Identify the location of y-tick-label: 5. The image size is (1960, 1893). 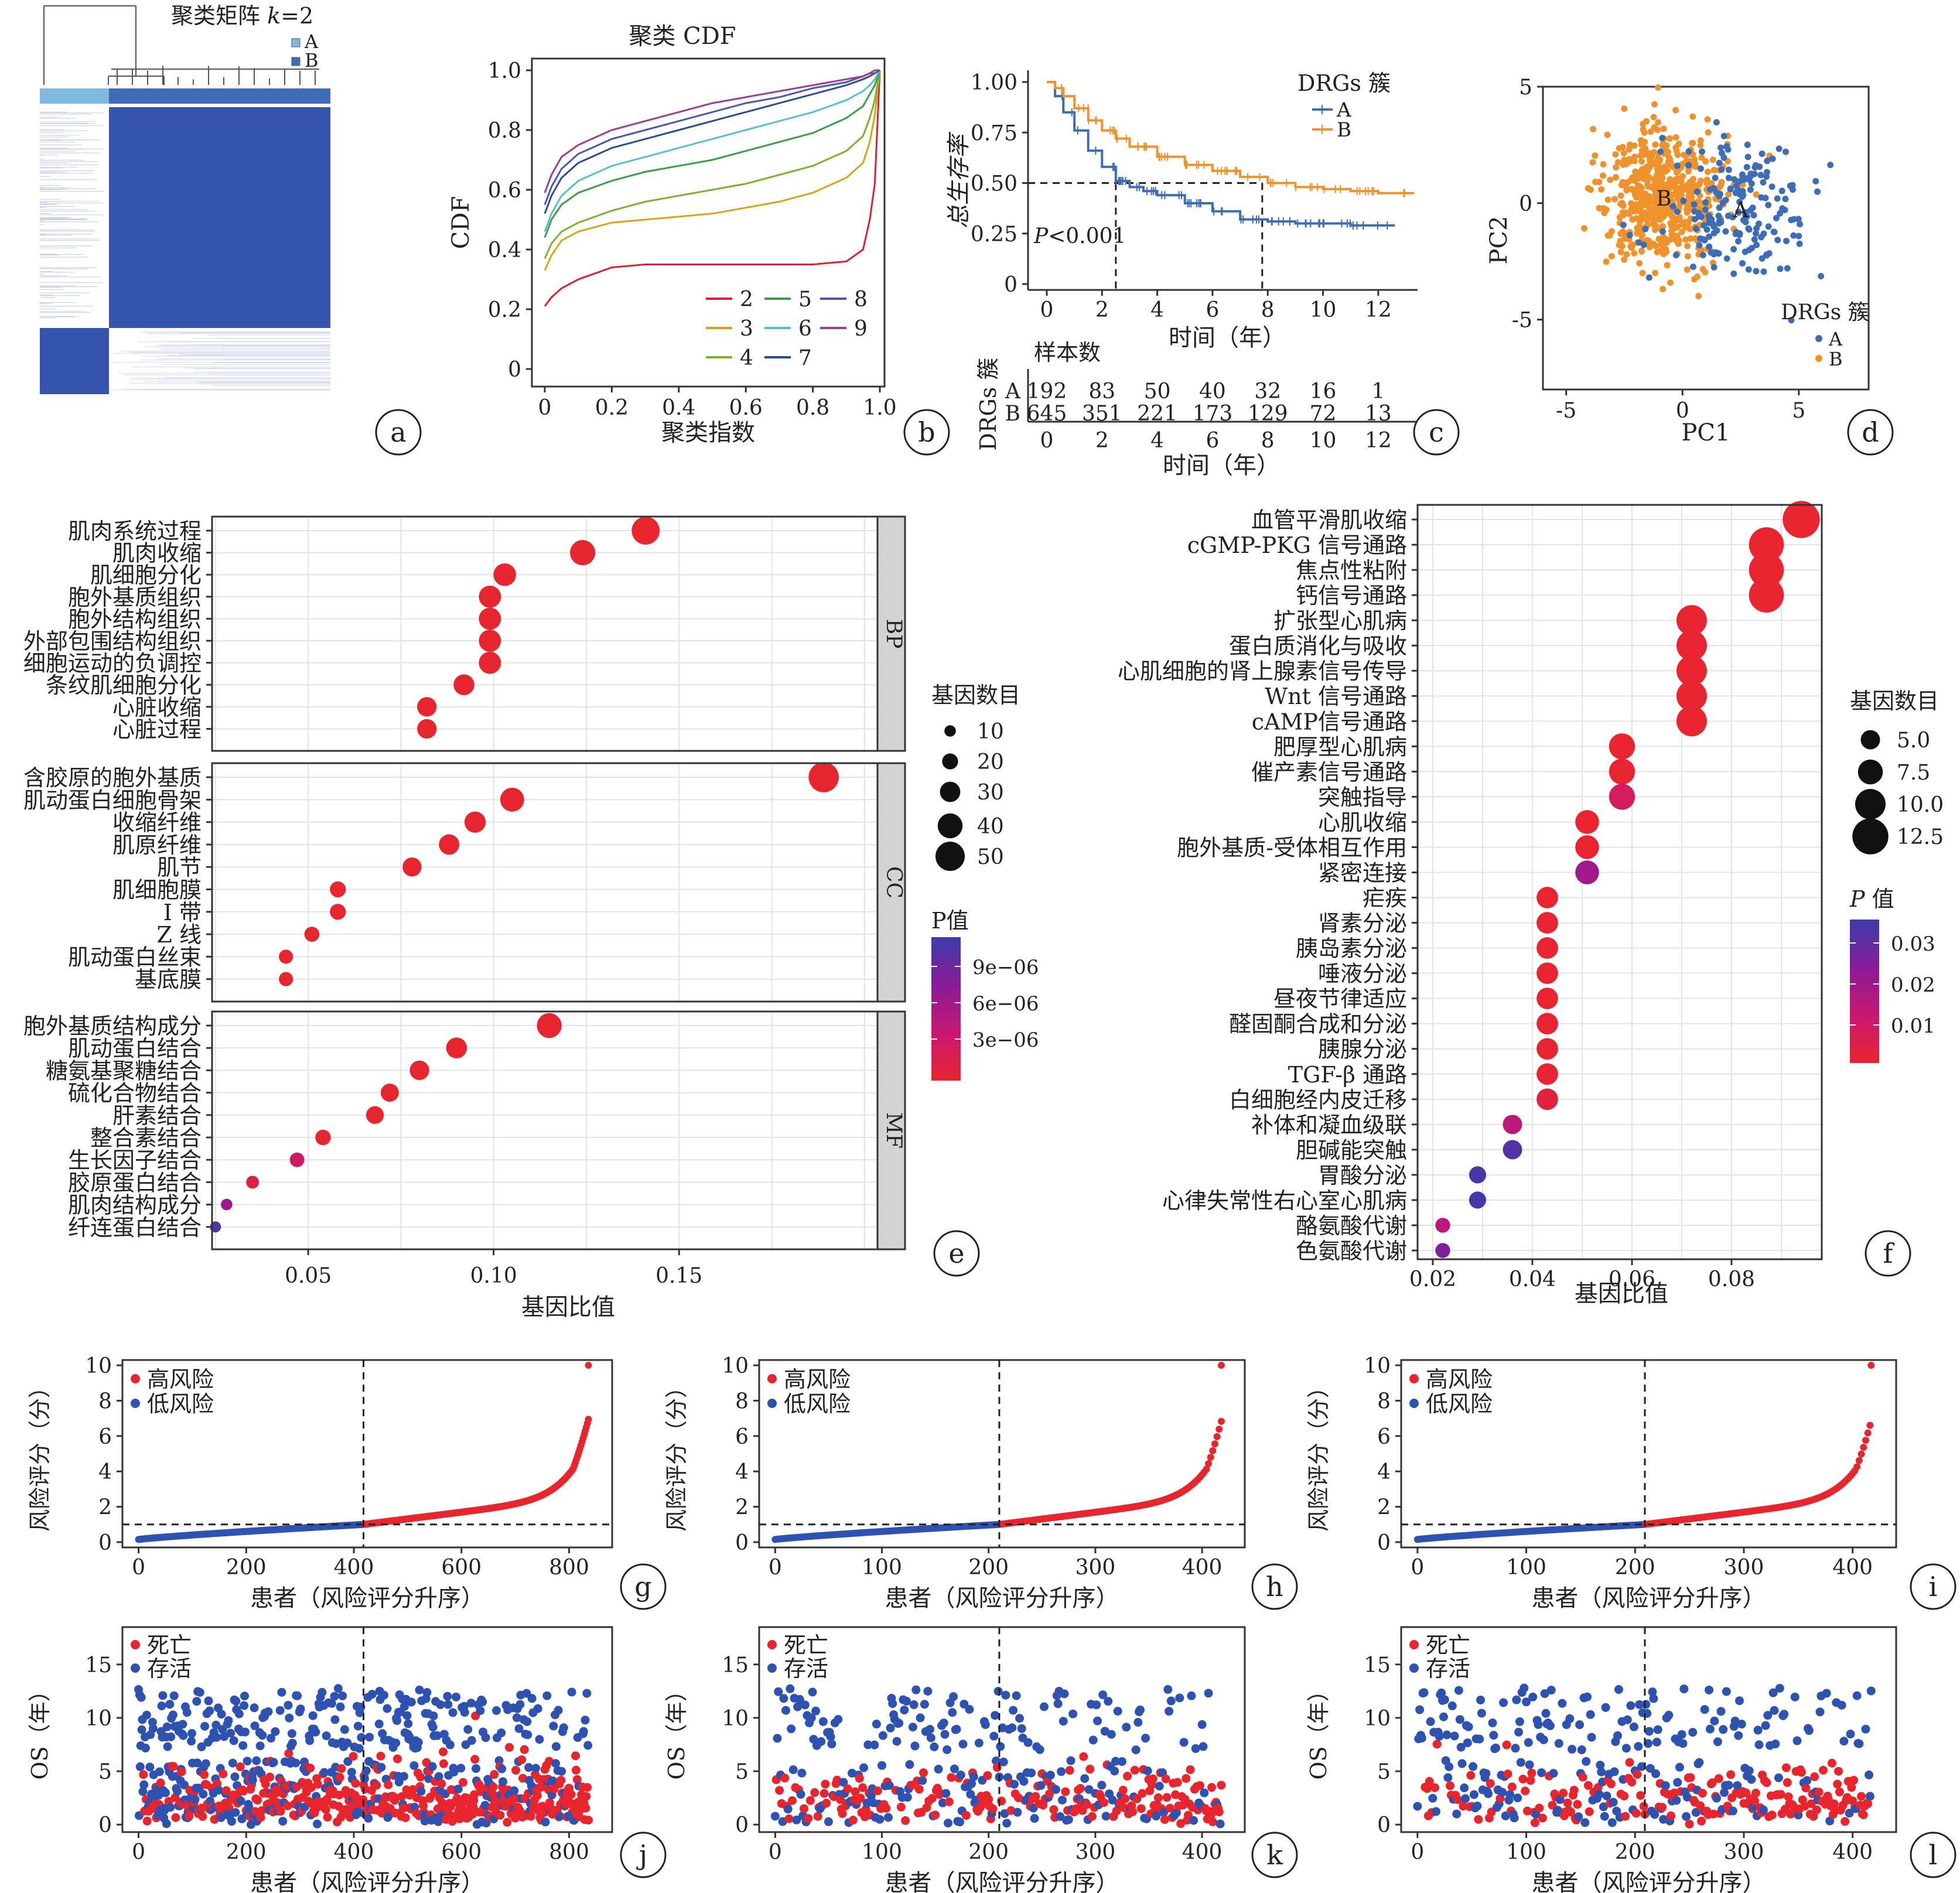
(1525, 88).